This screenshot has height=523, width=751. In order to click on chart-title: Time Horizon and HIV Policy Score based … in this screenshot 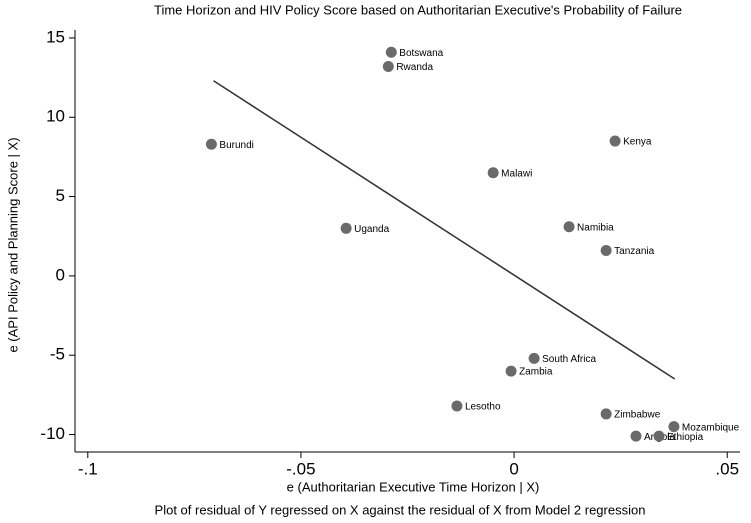, I will do `click(418, 9)`.